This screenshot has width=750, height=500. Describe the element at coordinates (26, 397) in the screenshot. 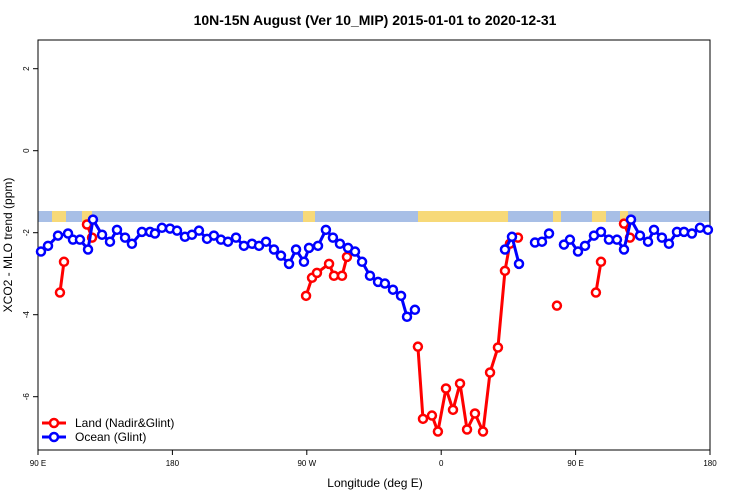

I see `y-tick-label: -6` at that location.